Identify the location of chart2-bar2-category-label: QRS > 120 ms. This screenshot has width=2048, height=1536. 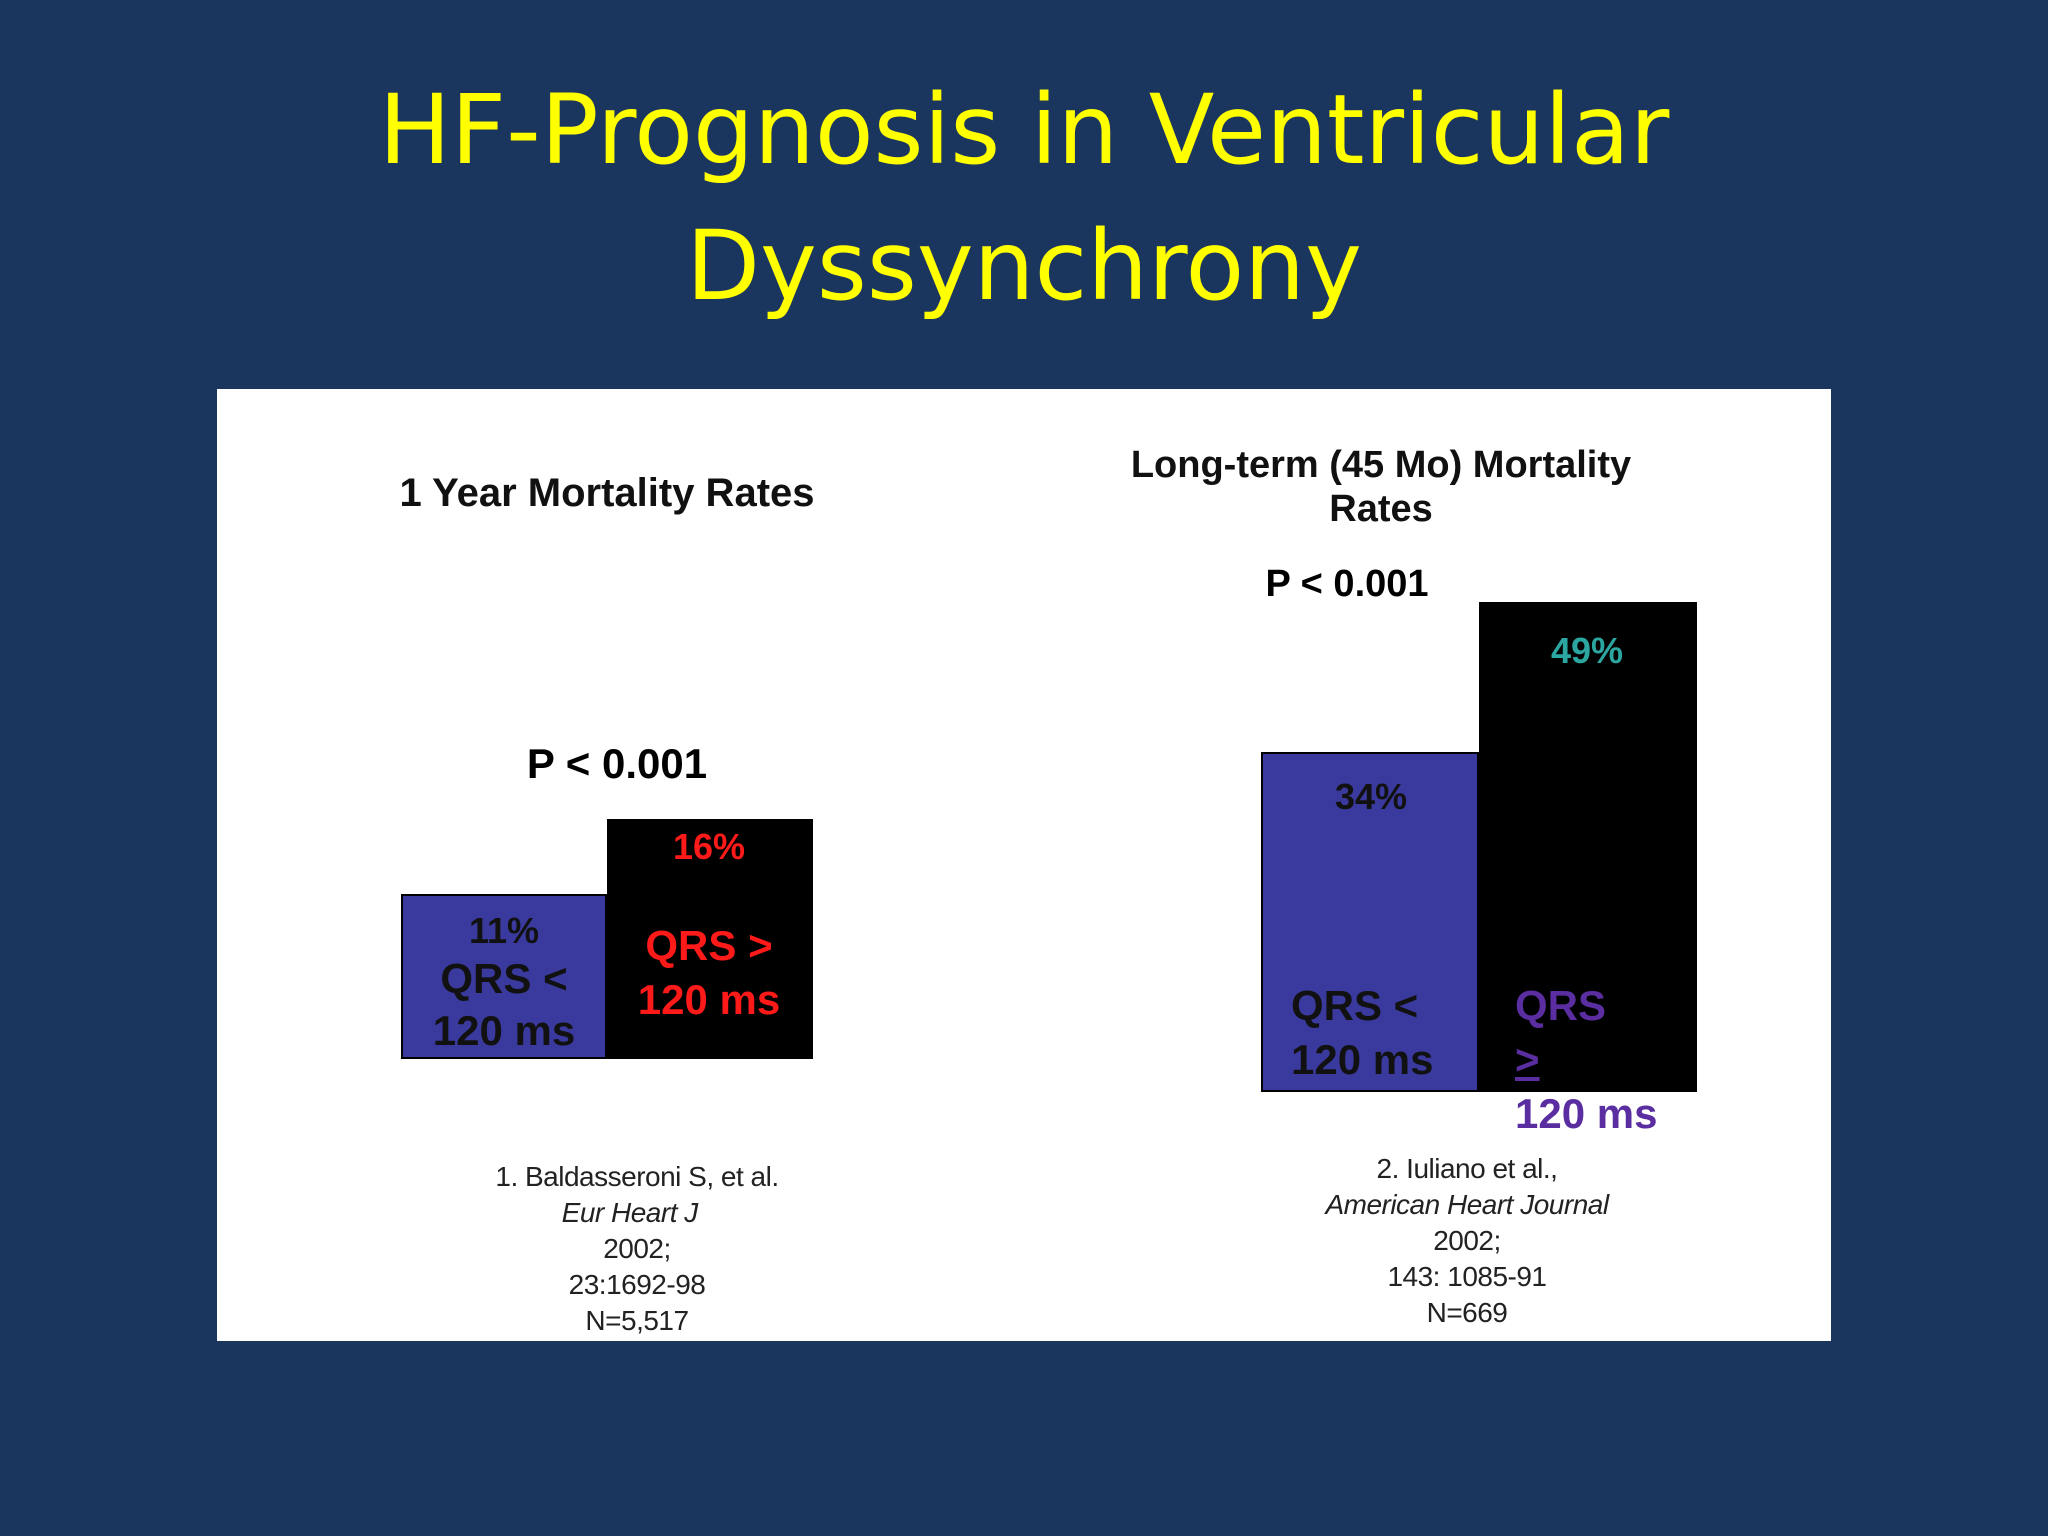
(1587, 1060).